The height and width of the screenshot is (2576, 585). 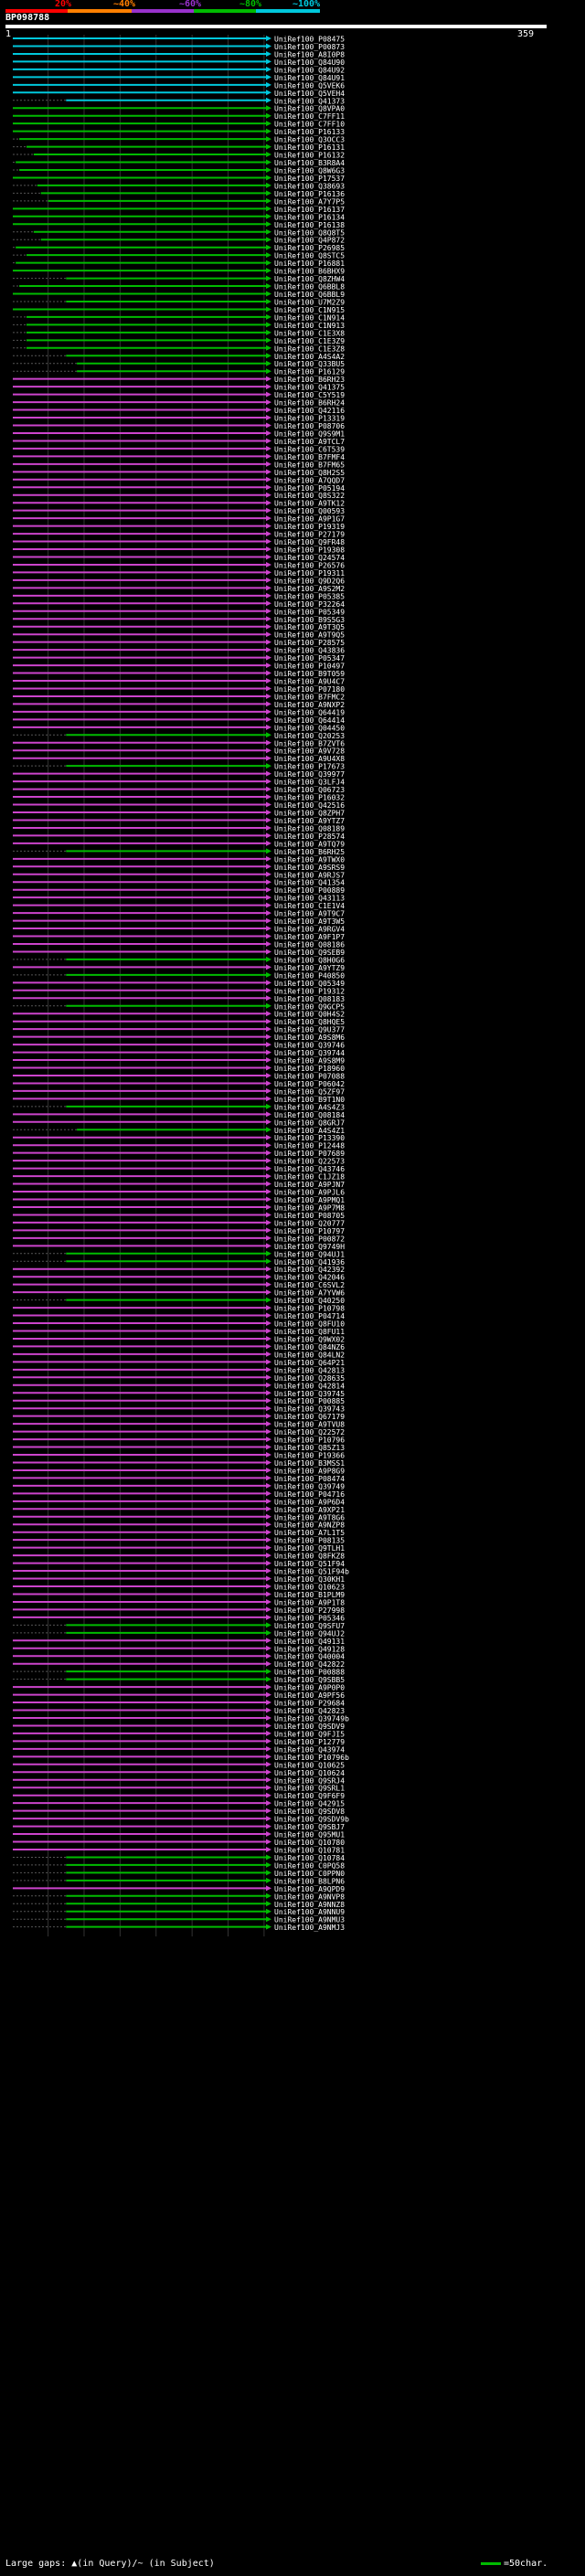 What do you see at coordinates (179, 999) in the screenshot?
I see `alignment-row: UniRef100_Q08183` at bounding box center [179, 999].